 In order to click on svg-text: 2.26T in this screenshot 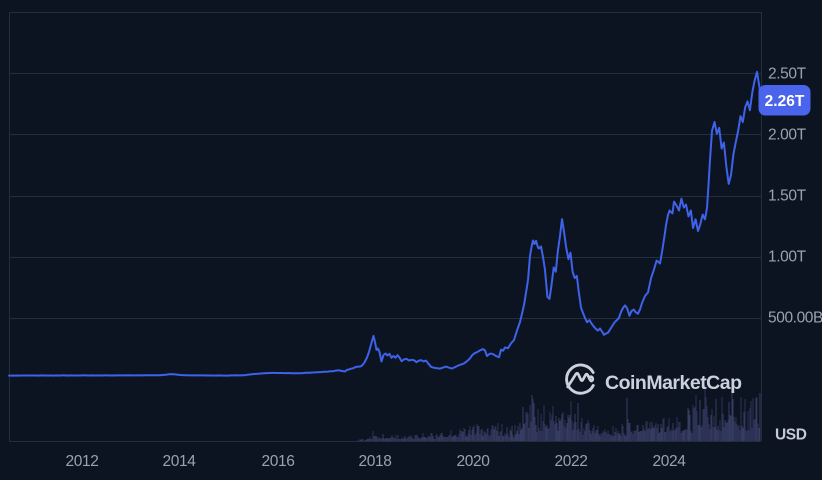, I will do `click(785, 101)`.